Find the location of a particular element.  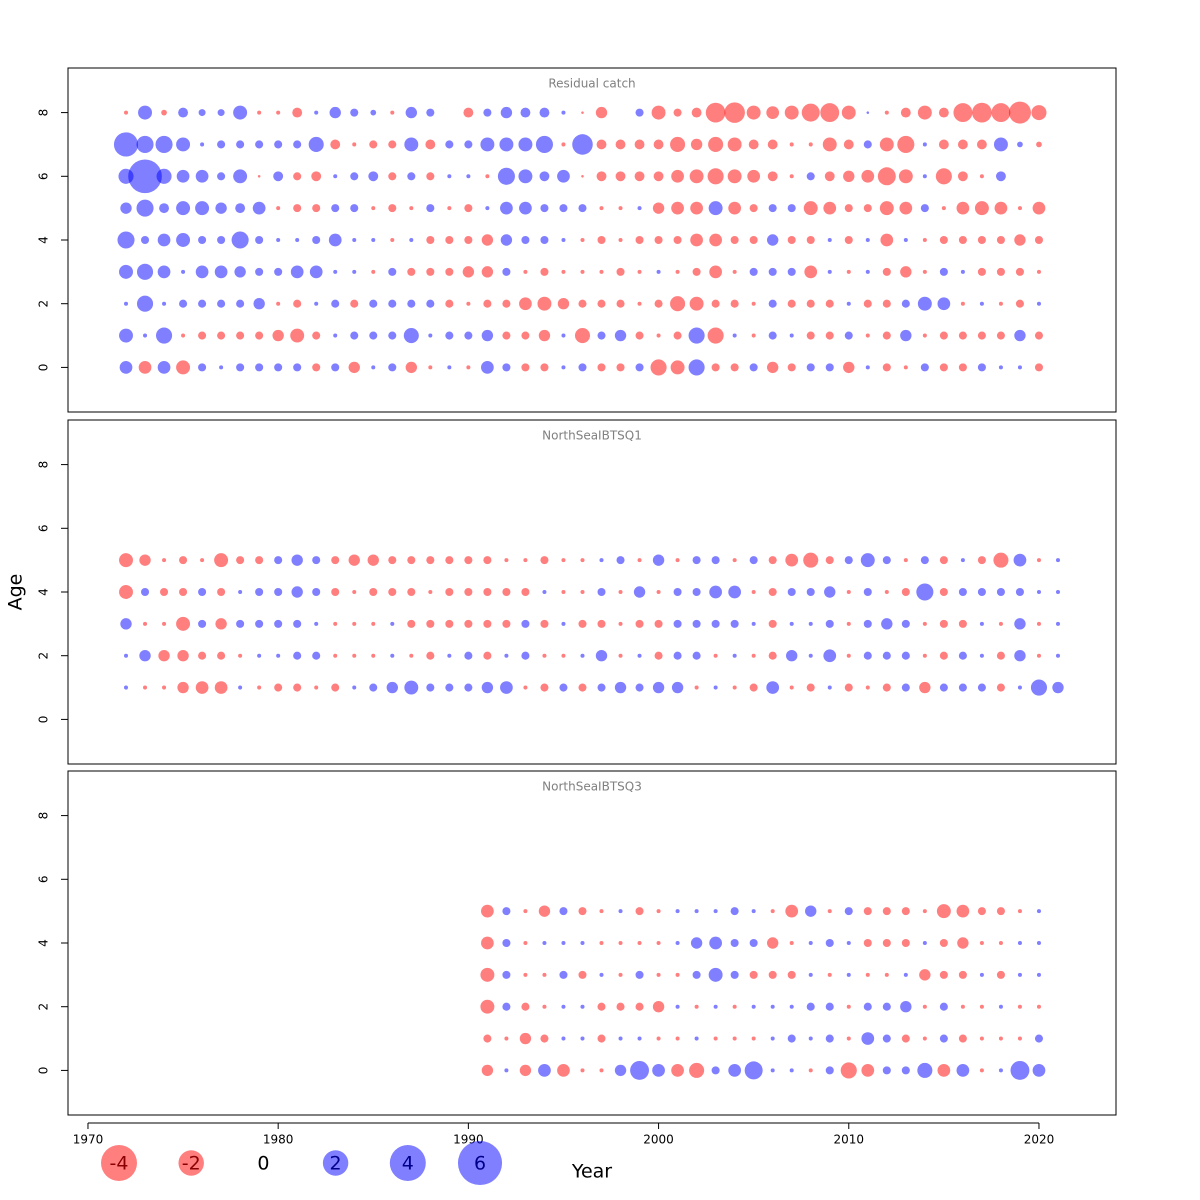

legend-label: 6 is located at coordinates (480, 1164).